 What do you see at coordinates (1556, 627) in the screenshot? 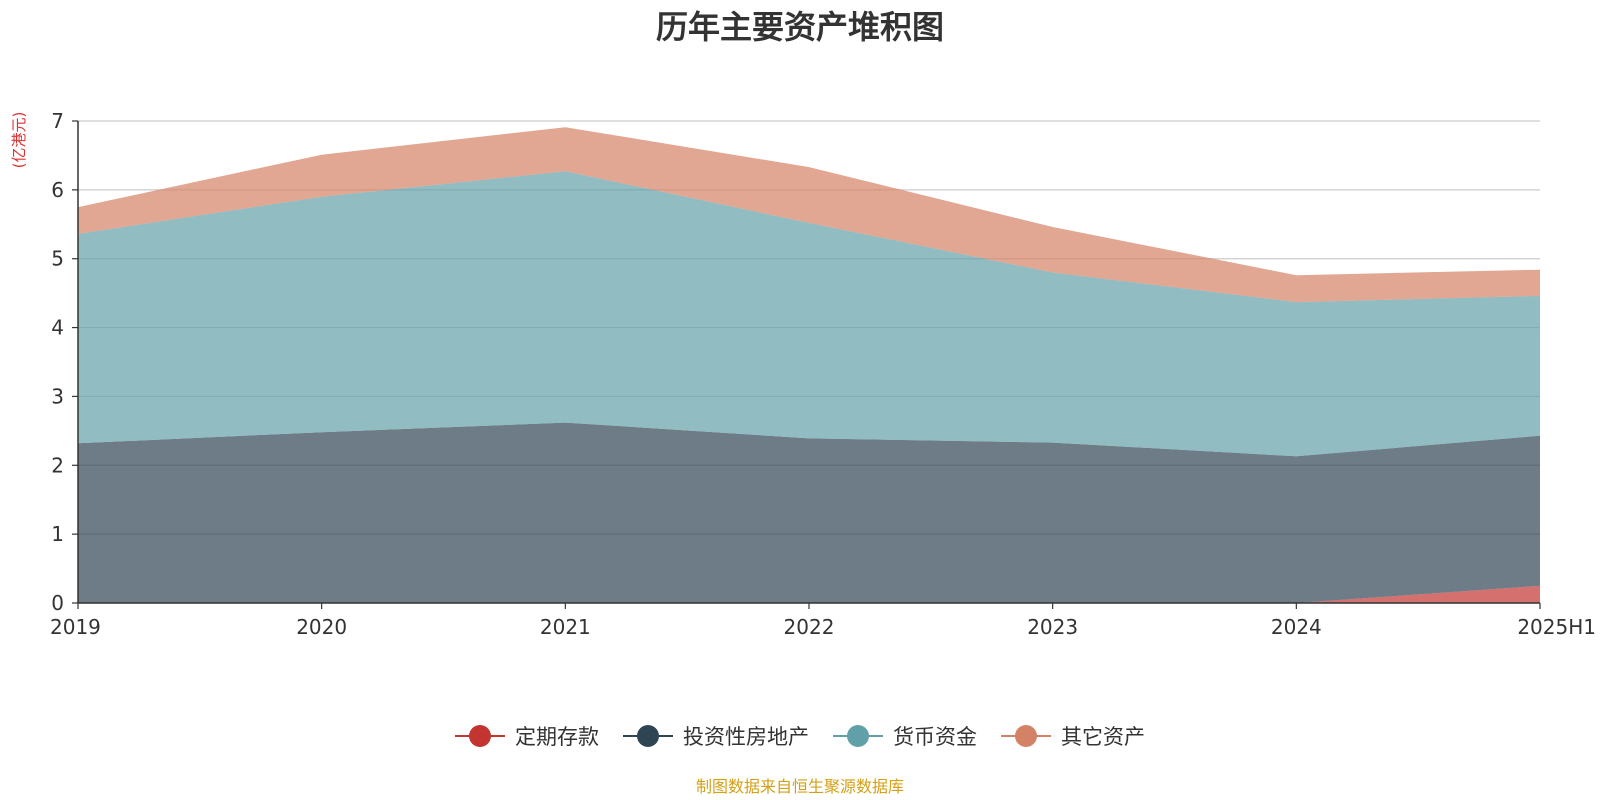
I see `x-tick-label-2025h1: 2025H1` at bounding box center [1556, 627].